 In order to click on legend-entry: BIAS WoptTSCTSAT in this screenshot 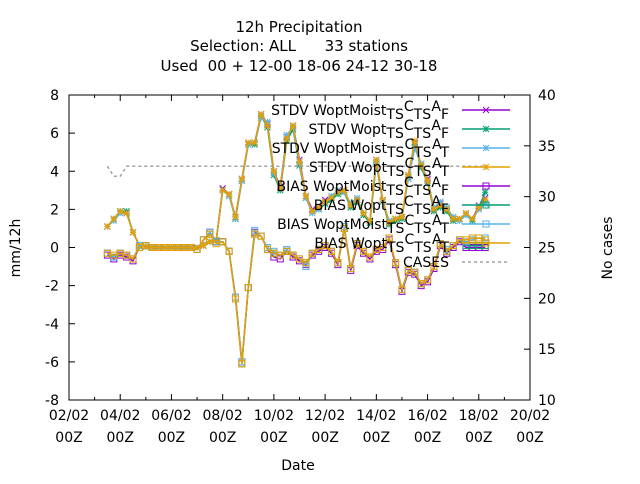, I will do `click(412, 244)`.